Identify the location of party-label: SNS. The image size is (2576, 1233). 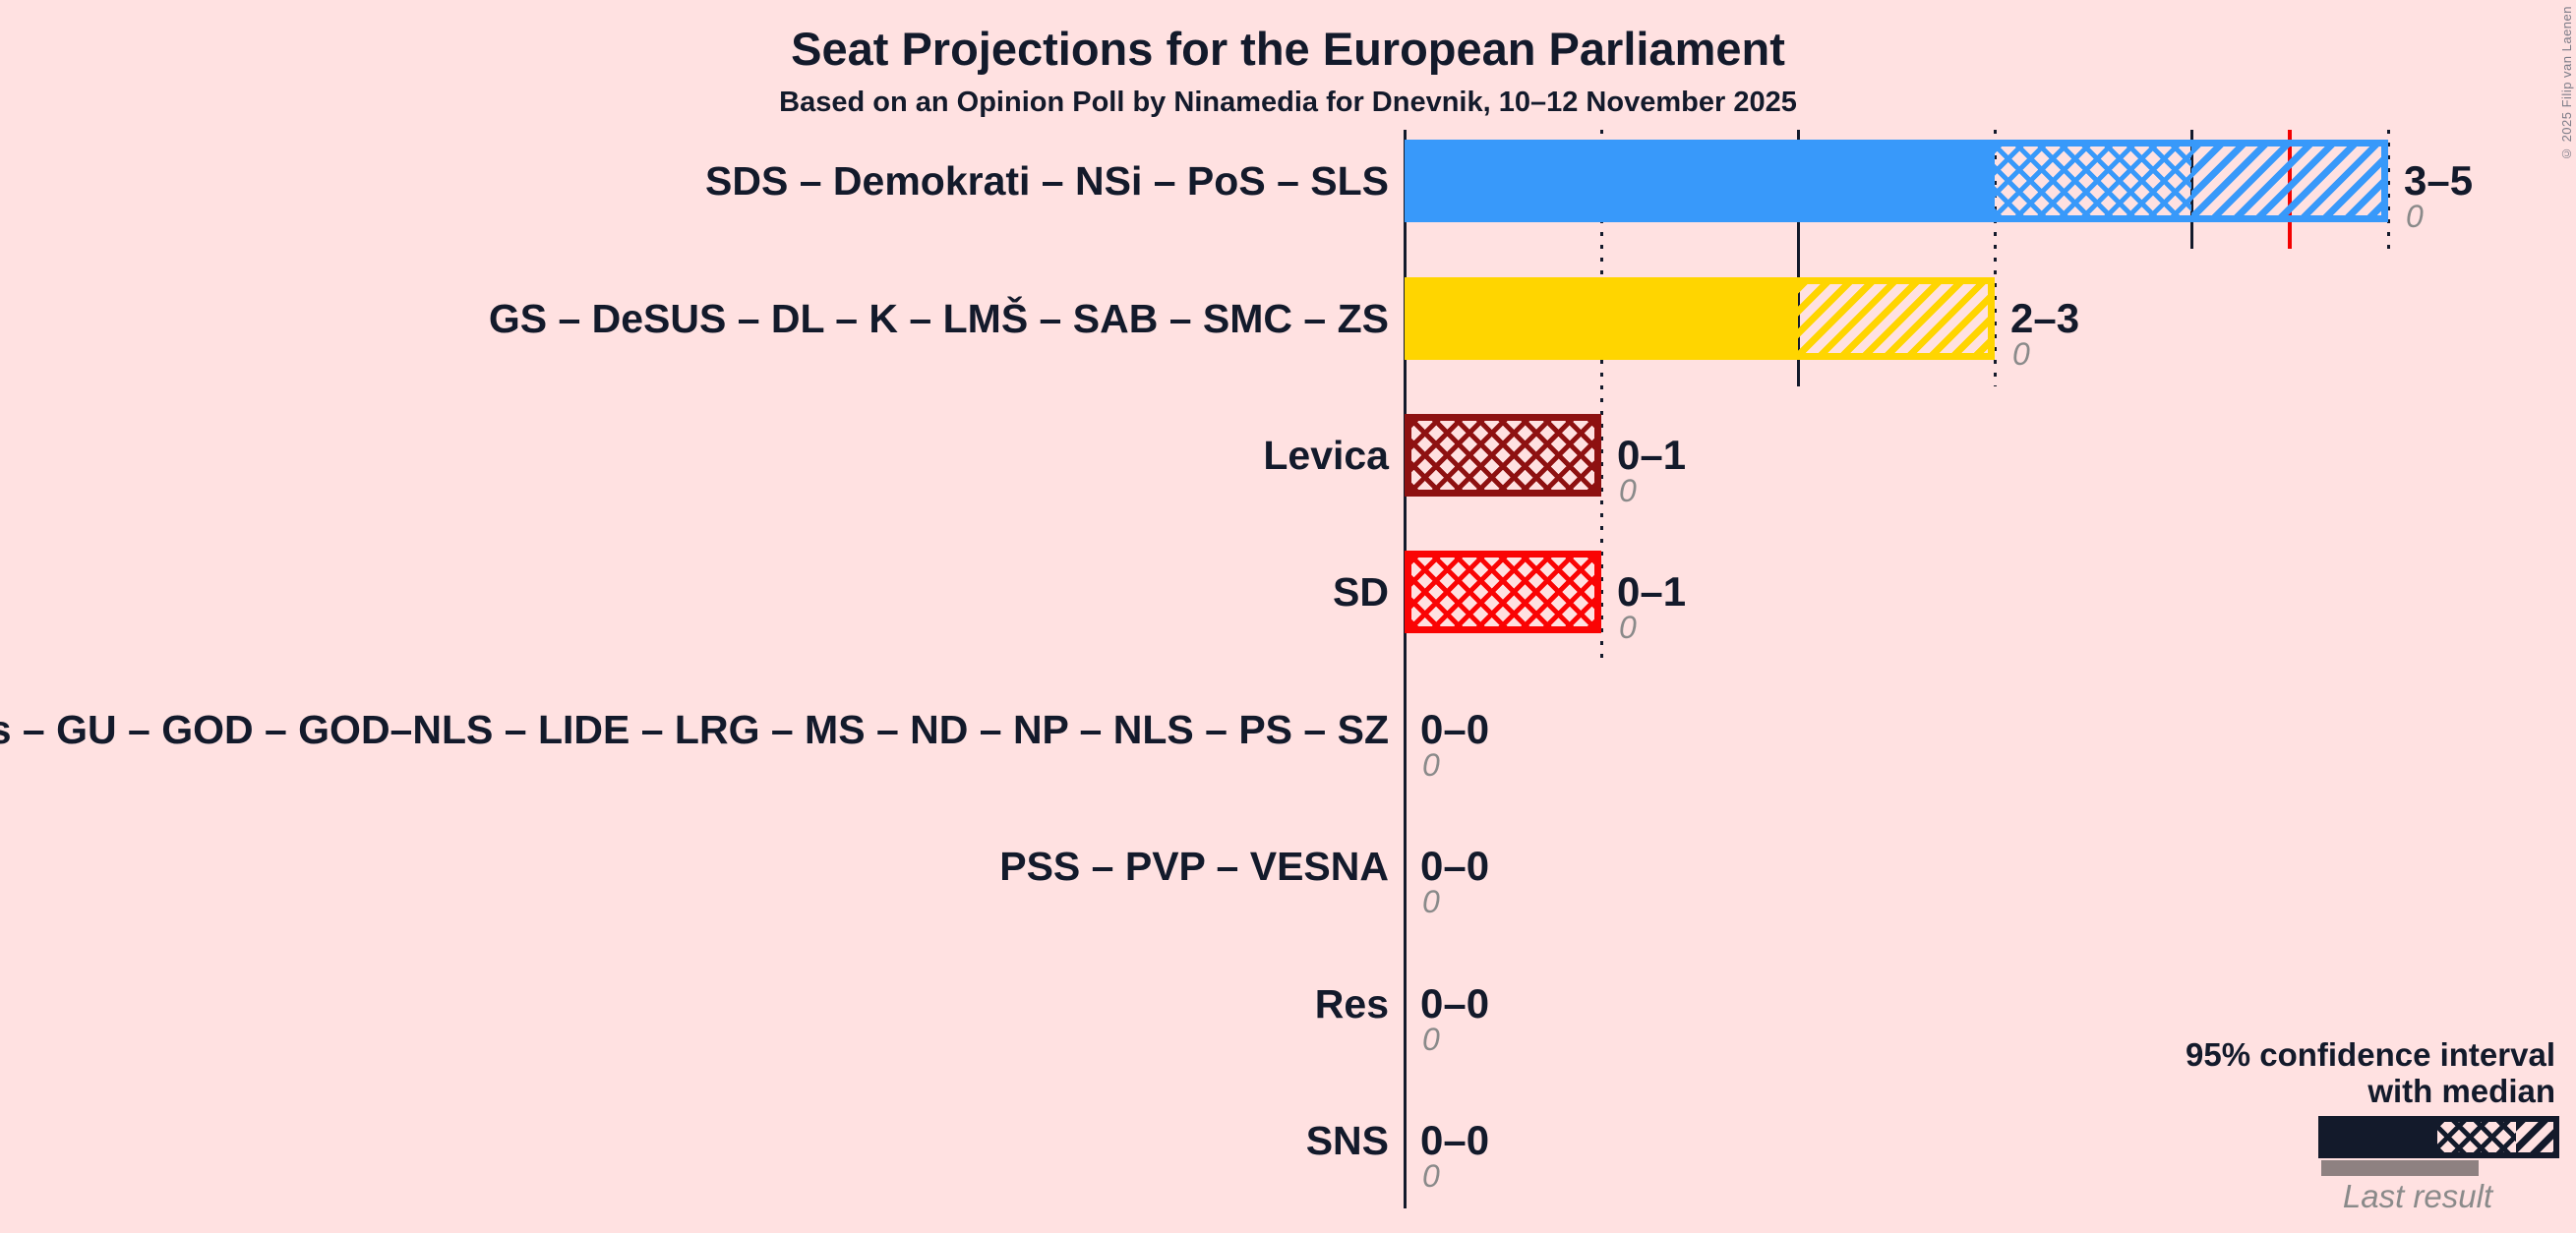
(1347, 1141).